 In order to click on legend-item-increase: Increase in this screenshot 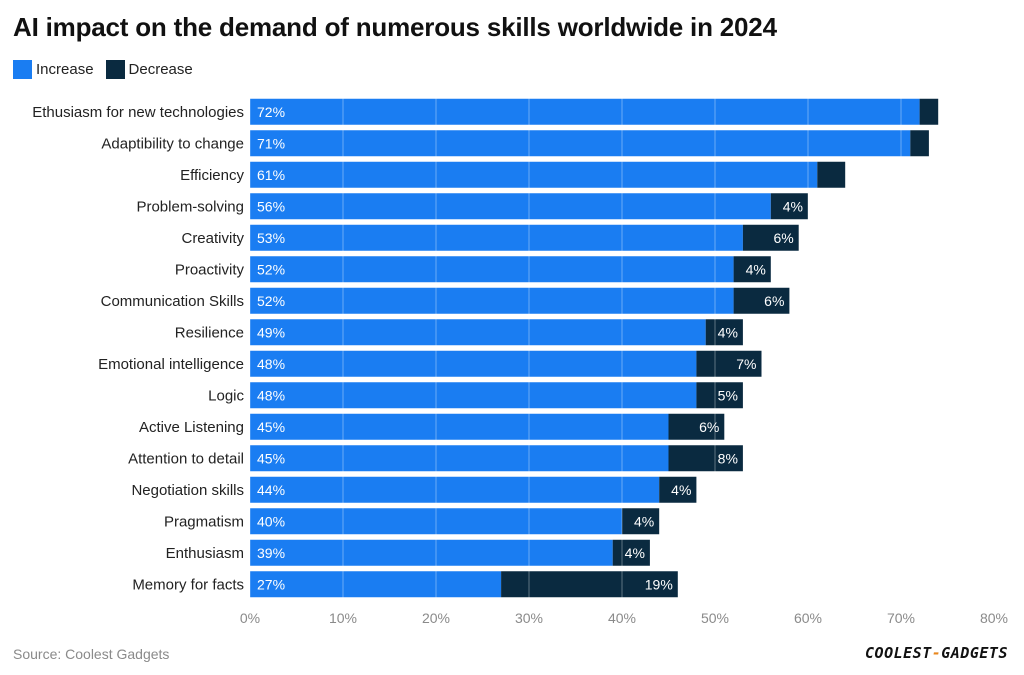, I will do `click(53, 69)`.